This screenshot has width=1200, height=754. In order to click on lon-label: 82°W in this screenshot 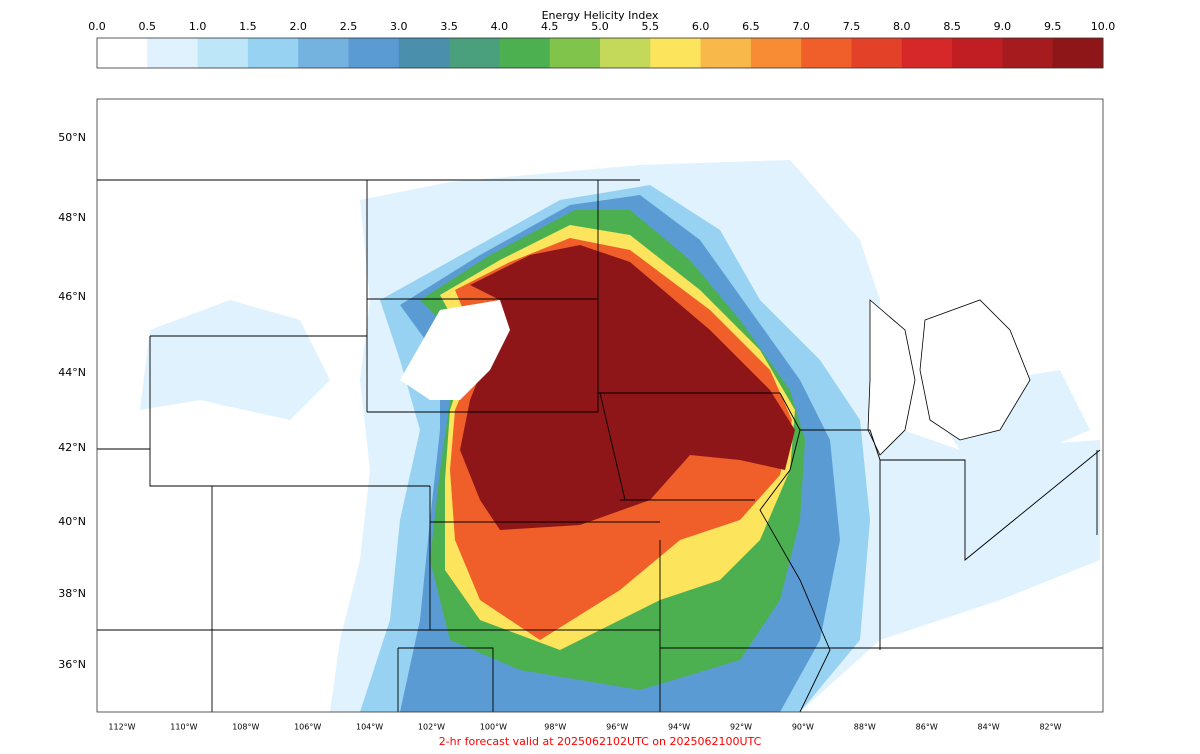, I will do `click(1050, 727)`.